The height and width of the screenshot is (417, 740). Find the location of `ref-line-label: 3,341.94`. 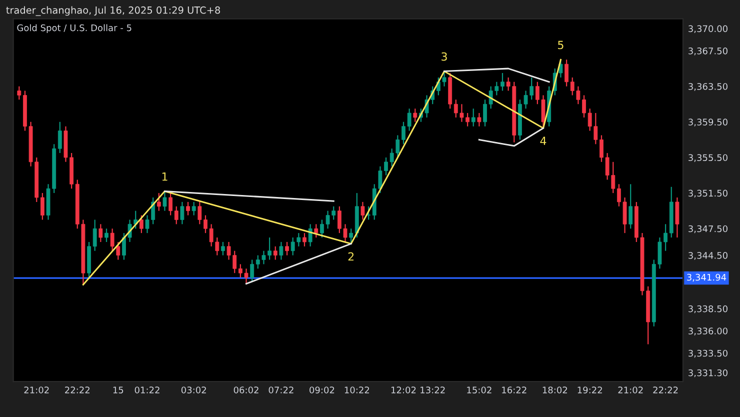

ref-line-label: 3,341.94 is located at coordinates (706, 278).